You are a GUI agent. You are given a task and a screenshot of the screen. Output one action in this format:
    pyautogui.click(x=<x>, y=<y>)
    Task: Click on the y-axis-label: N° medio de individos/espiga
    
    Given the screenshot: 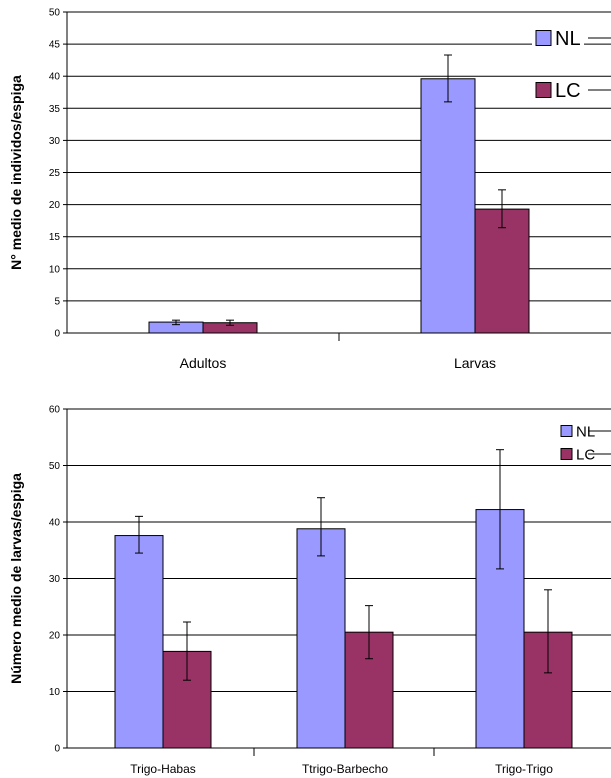 What is the action you would take?
    pyautogui.click(x=16, y=172)
    